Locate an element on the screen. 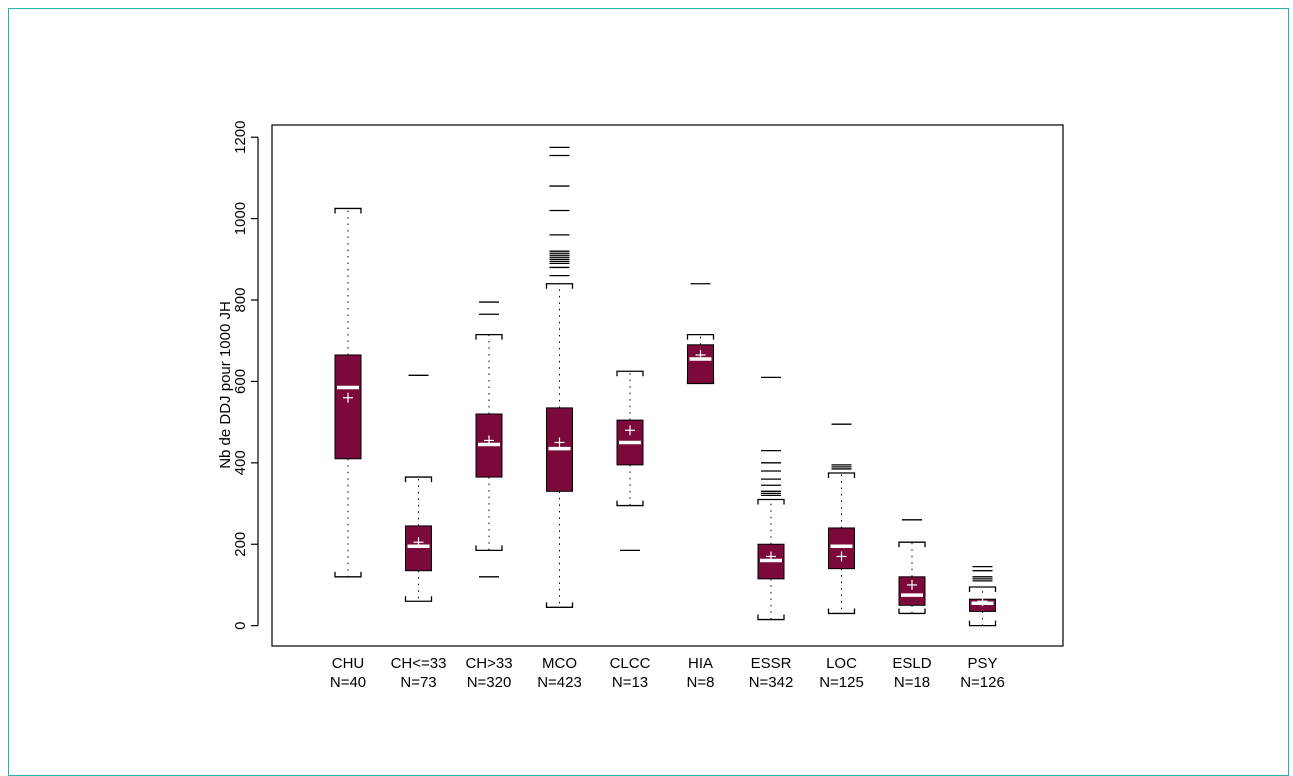 The image size is (1293, 776). x-n-label: N=18 is located at coordinates (912, 682).